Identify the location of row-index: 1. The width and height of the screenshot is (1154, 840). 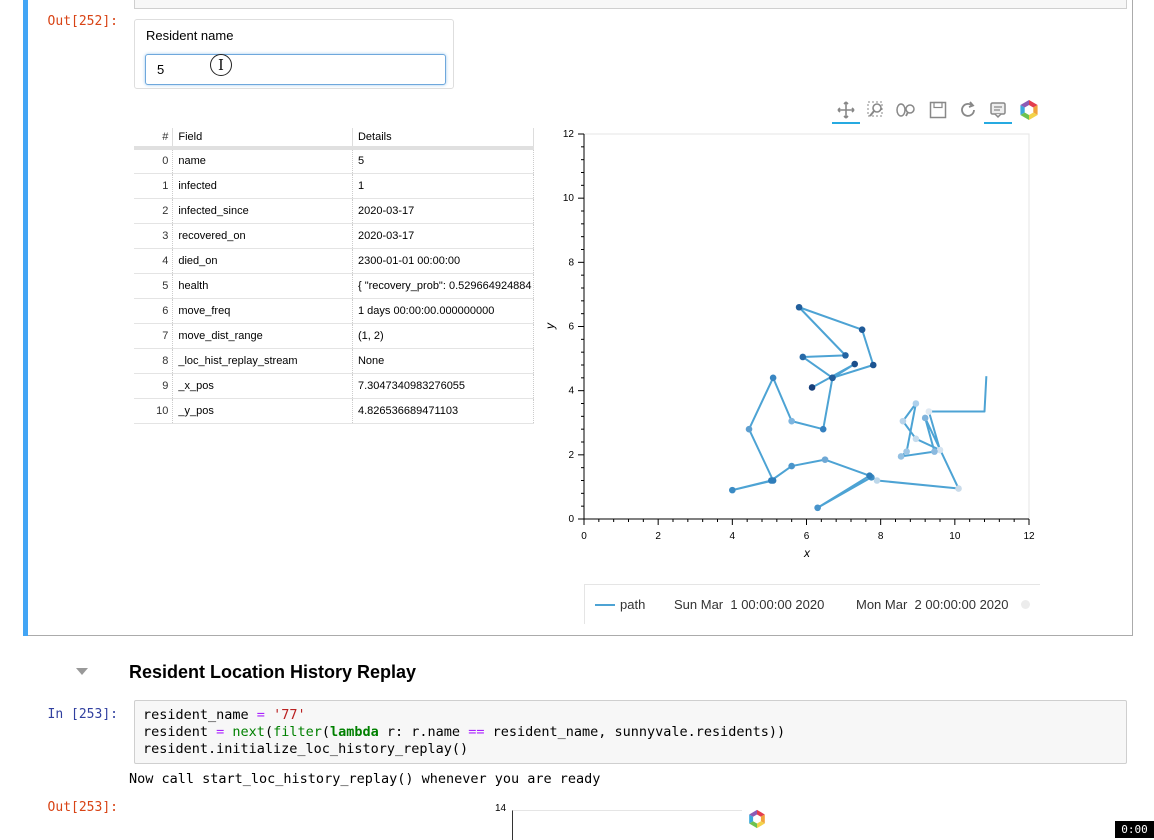
(154, 186).